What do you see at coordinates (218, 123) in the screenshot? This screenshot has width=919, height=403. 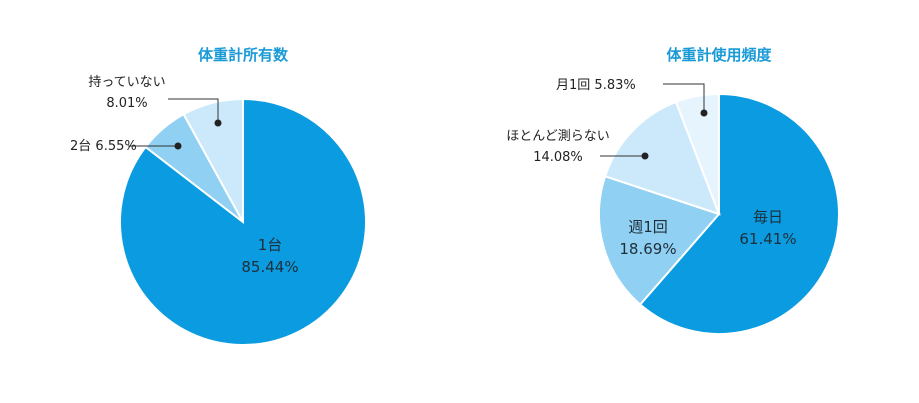 I see `pie-1-slice-3-dot` at bounding box center [218, 123].